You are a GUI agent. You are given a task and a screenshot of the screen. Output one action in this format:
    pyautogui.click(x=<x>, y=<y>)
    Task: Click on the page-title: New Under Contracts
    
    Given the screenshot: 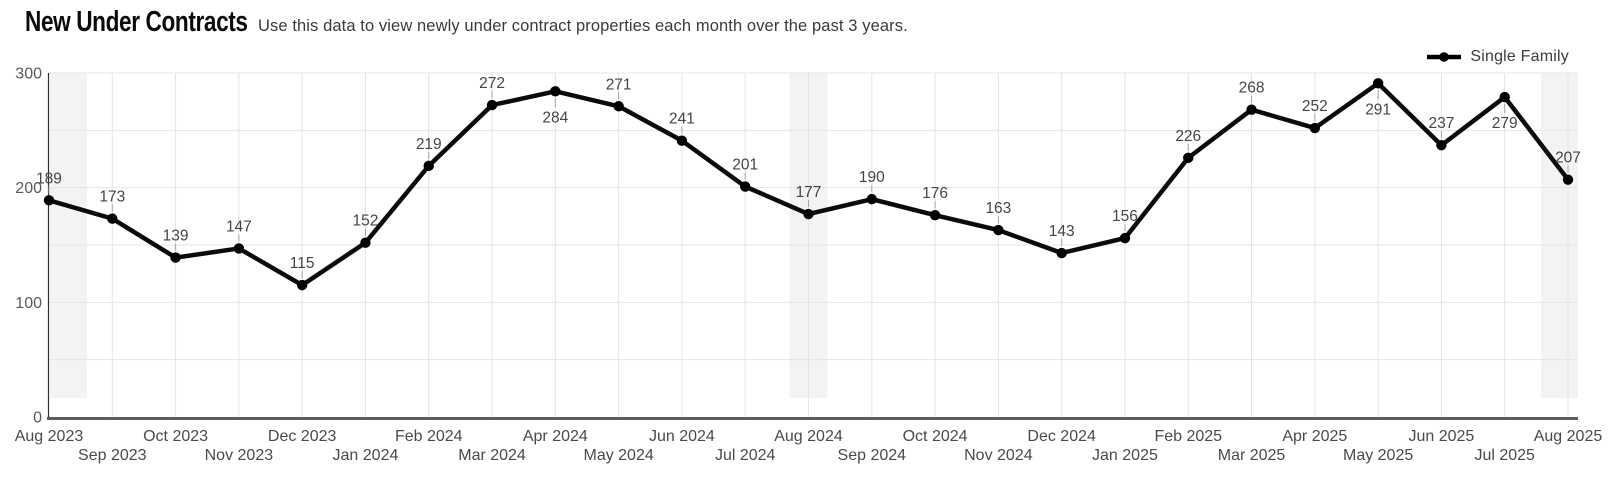 What is the action you would take?
    pyautogui.click(x=167, y=22)
    